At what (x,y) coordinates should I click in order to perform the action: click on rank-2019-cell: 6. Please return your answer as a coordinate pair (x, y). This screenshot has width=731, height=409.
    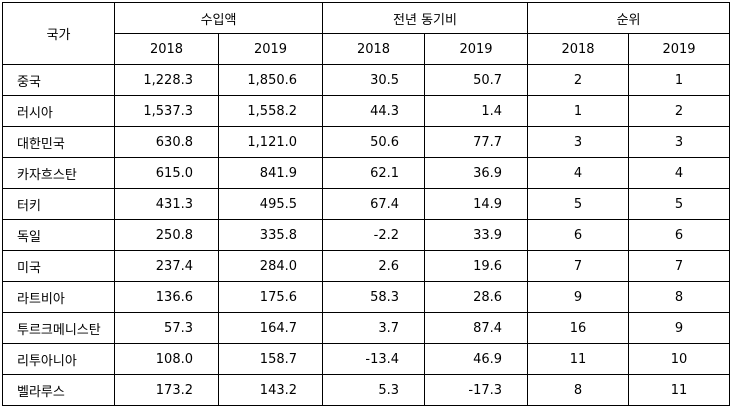
    Looking at the image, I should click on (679, 235).